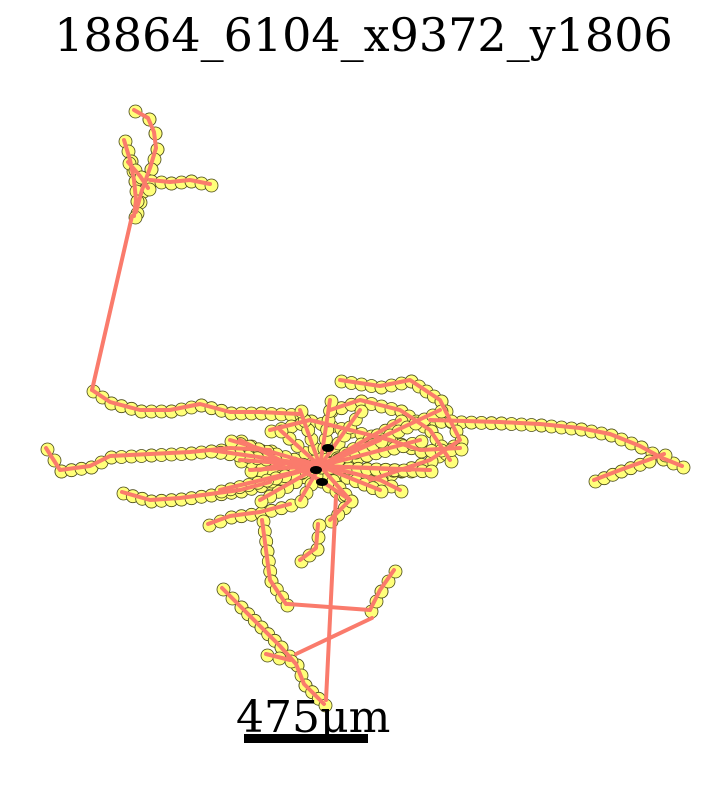  I want to click on scale-bar, so click(306, 738).